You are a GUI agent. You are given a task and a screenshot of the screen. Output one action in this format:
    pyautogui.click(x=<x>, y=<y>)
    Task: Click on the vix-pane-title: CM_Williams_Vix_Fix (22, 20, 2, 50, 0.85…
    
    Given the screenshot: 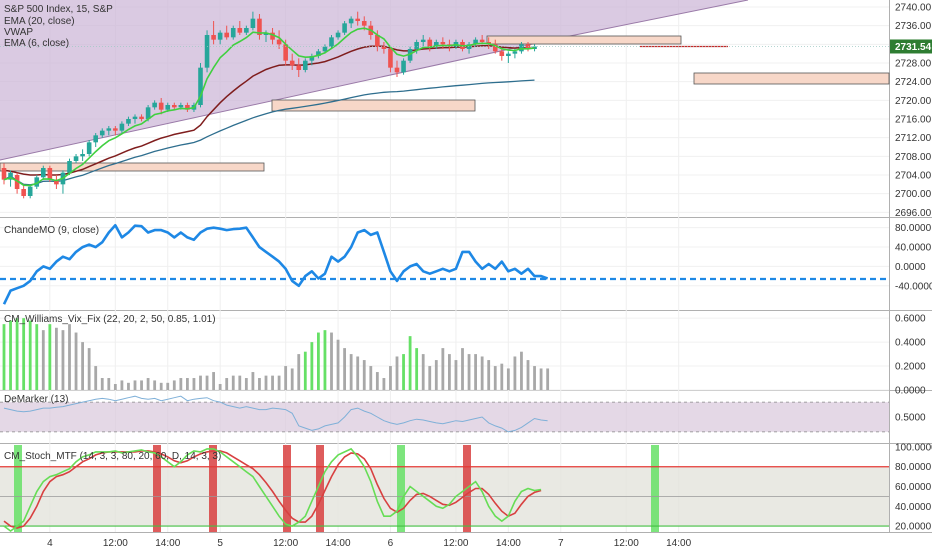 What is the action you would take?
    pyautogui.click(x=110, y=319)
    